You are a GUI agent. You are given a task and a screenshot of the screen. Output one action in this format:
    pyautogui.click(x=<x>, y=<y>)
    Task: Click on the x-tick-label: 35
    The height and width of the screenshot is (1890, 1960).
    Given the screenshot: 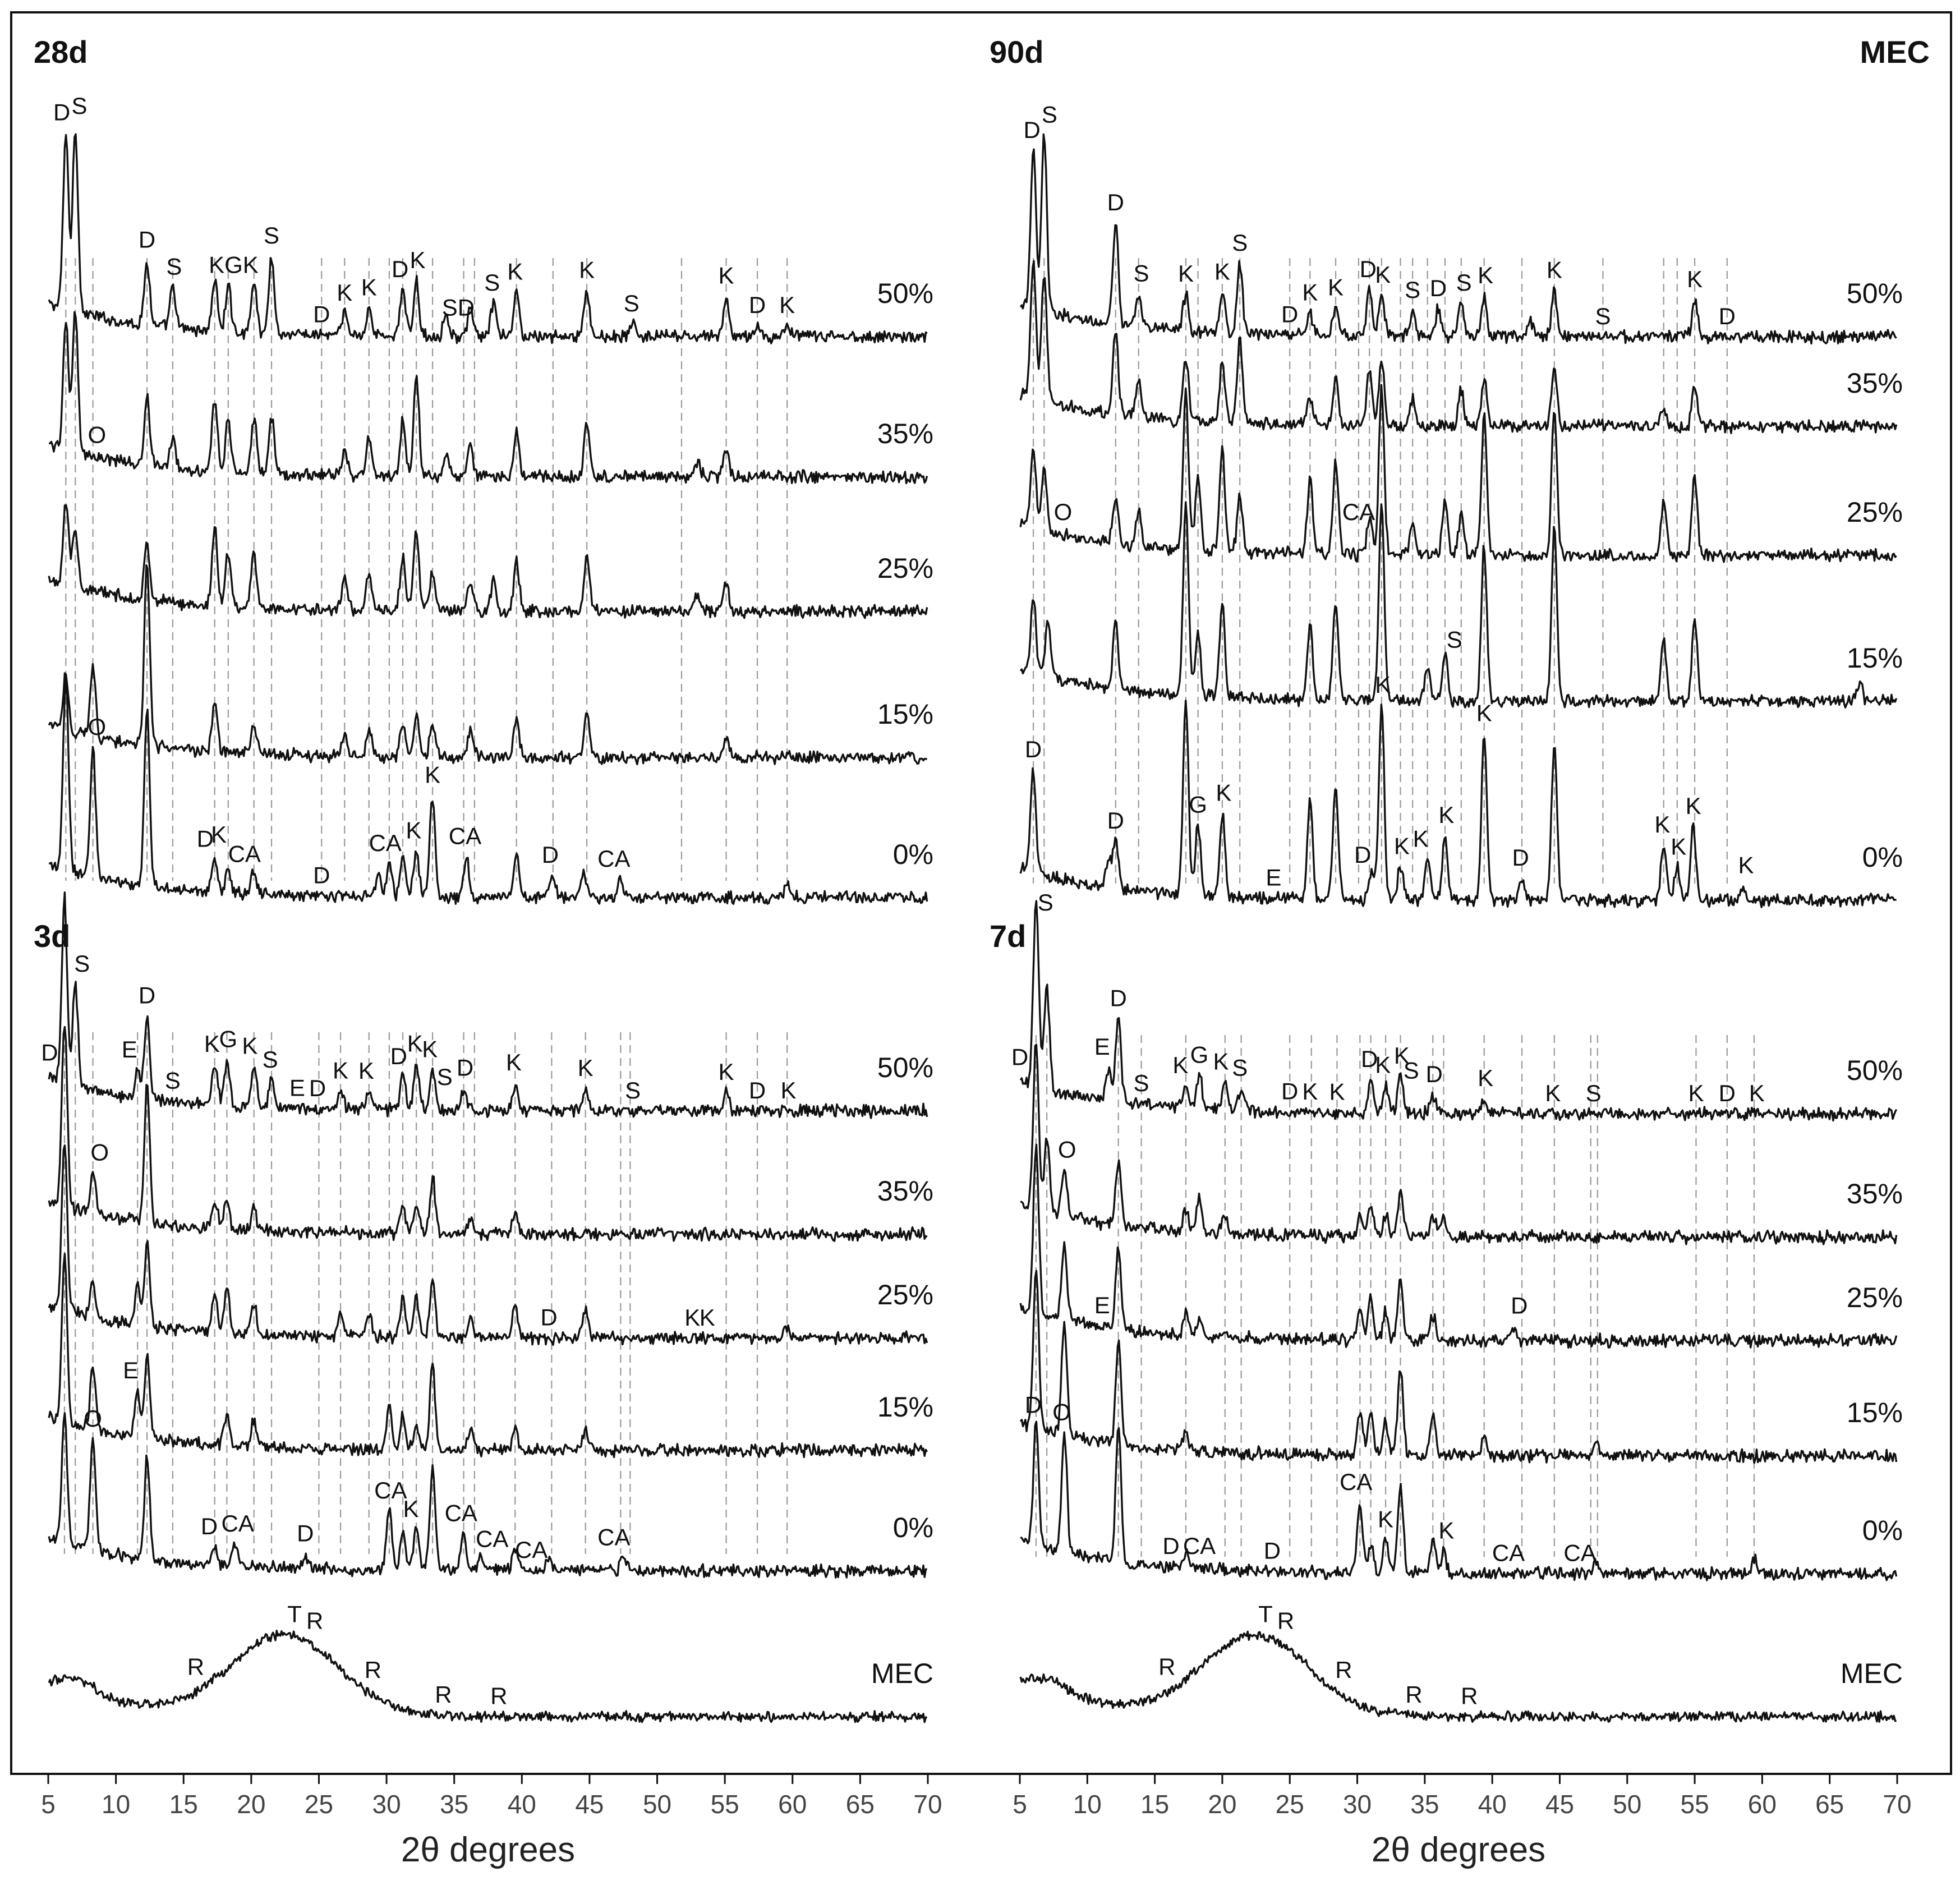 What is the action you would take?
    pyautogui.click(x=1424, y=1805)
    